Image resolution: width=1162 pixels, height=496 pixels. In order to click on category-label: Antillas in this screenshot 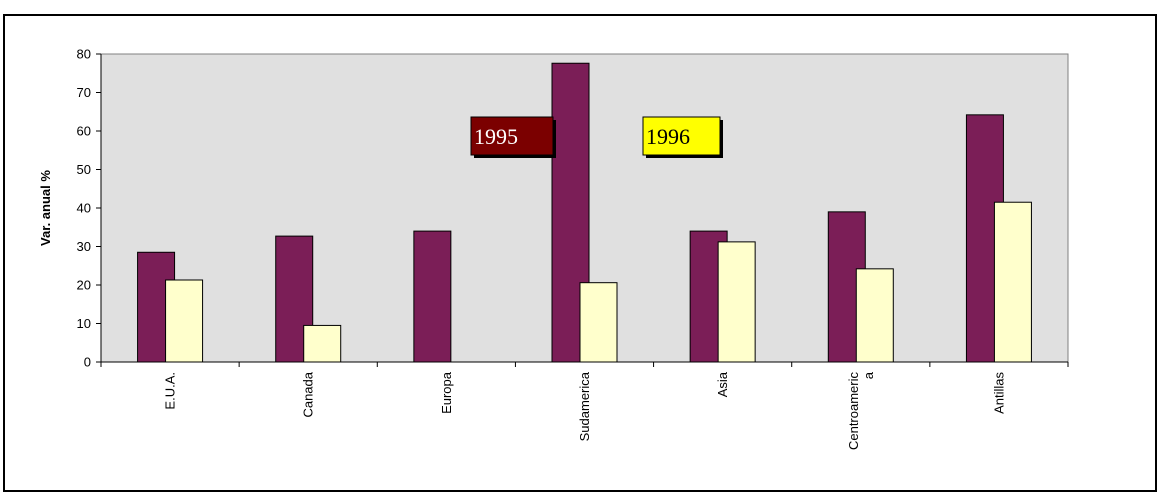, I will do `click(998, 393)`.